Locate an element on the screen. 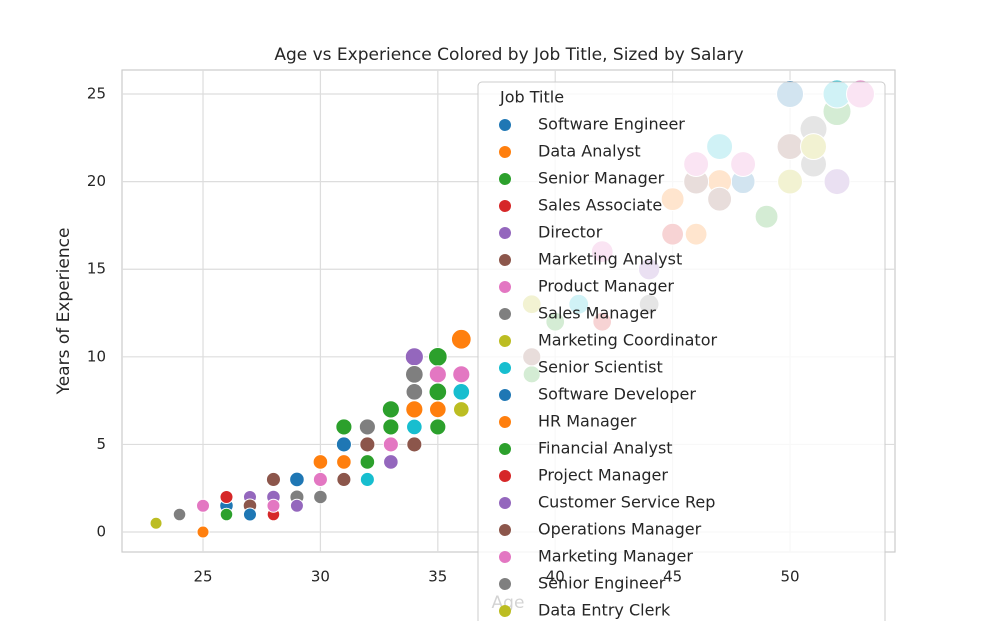  legend-label: Sales Associate is located at coordinates (600, 205).